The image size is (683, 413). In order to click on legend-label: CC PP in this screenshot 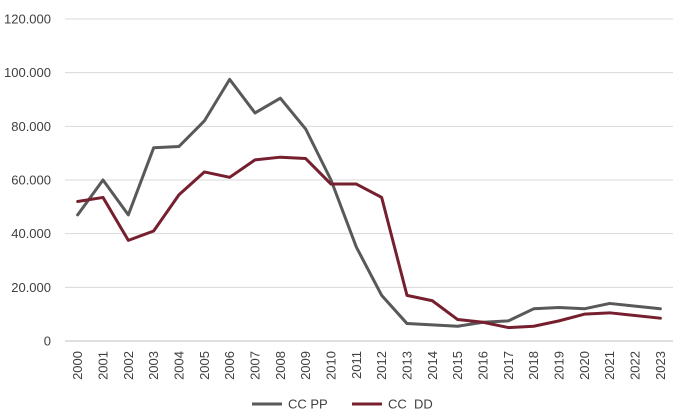, I will do `click(308, 404)`.